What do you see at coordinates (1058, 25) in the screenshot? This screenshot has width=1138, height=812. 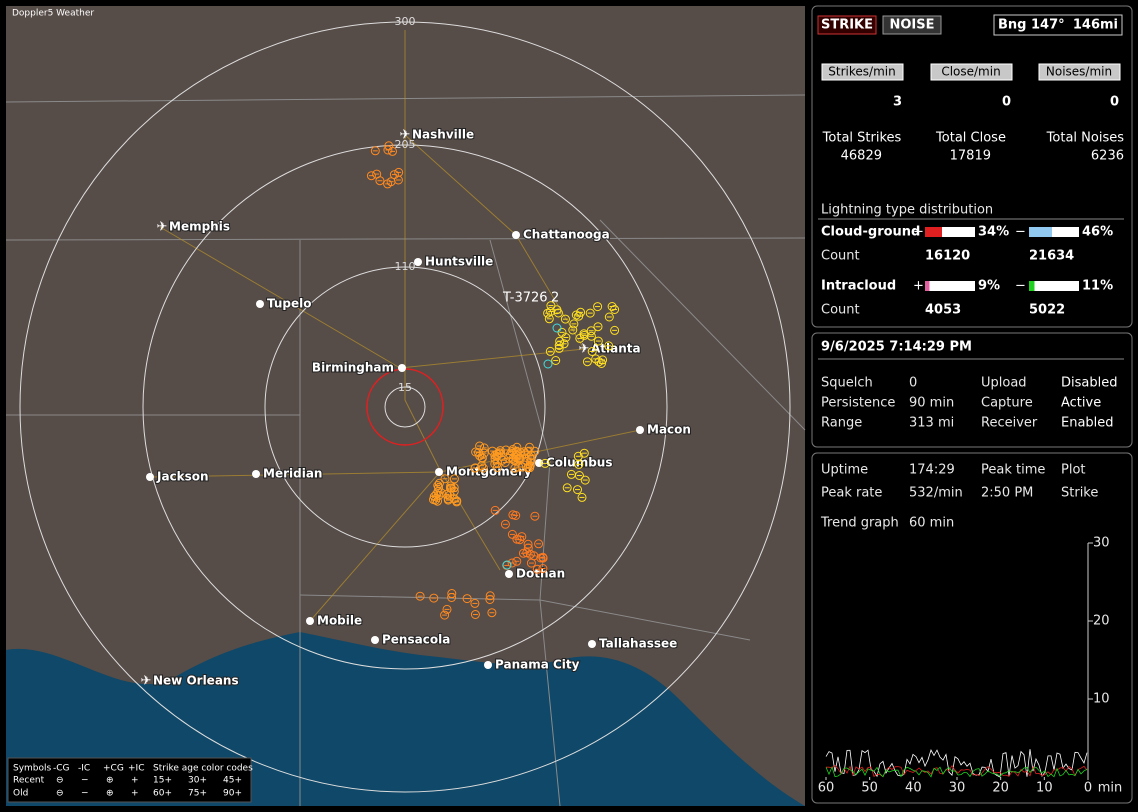 I see `bearing-box` at bounding box center [1058, 25].